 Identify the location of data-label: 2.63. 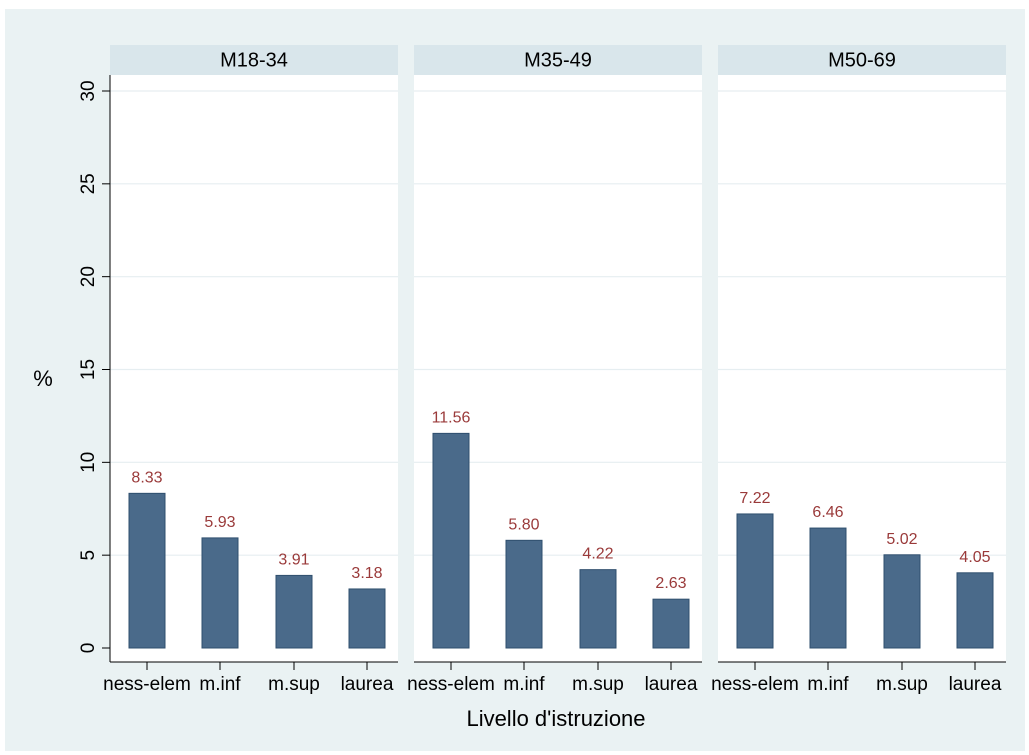
(670, 583).